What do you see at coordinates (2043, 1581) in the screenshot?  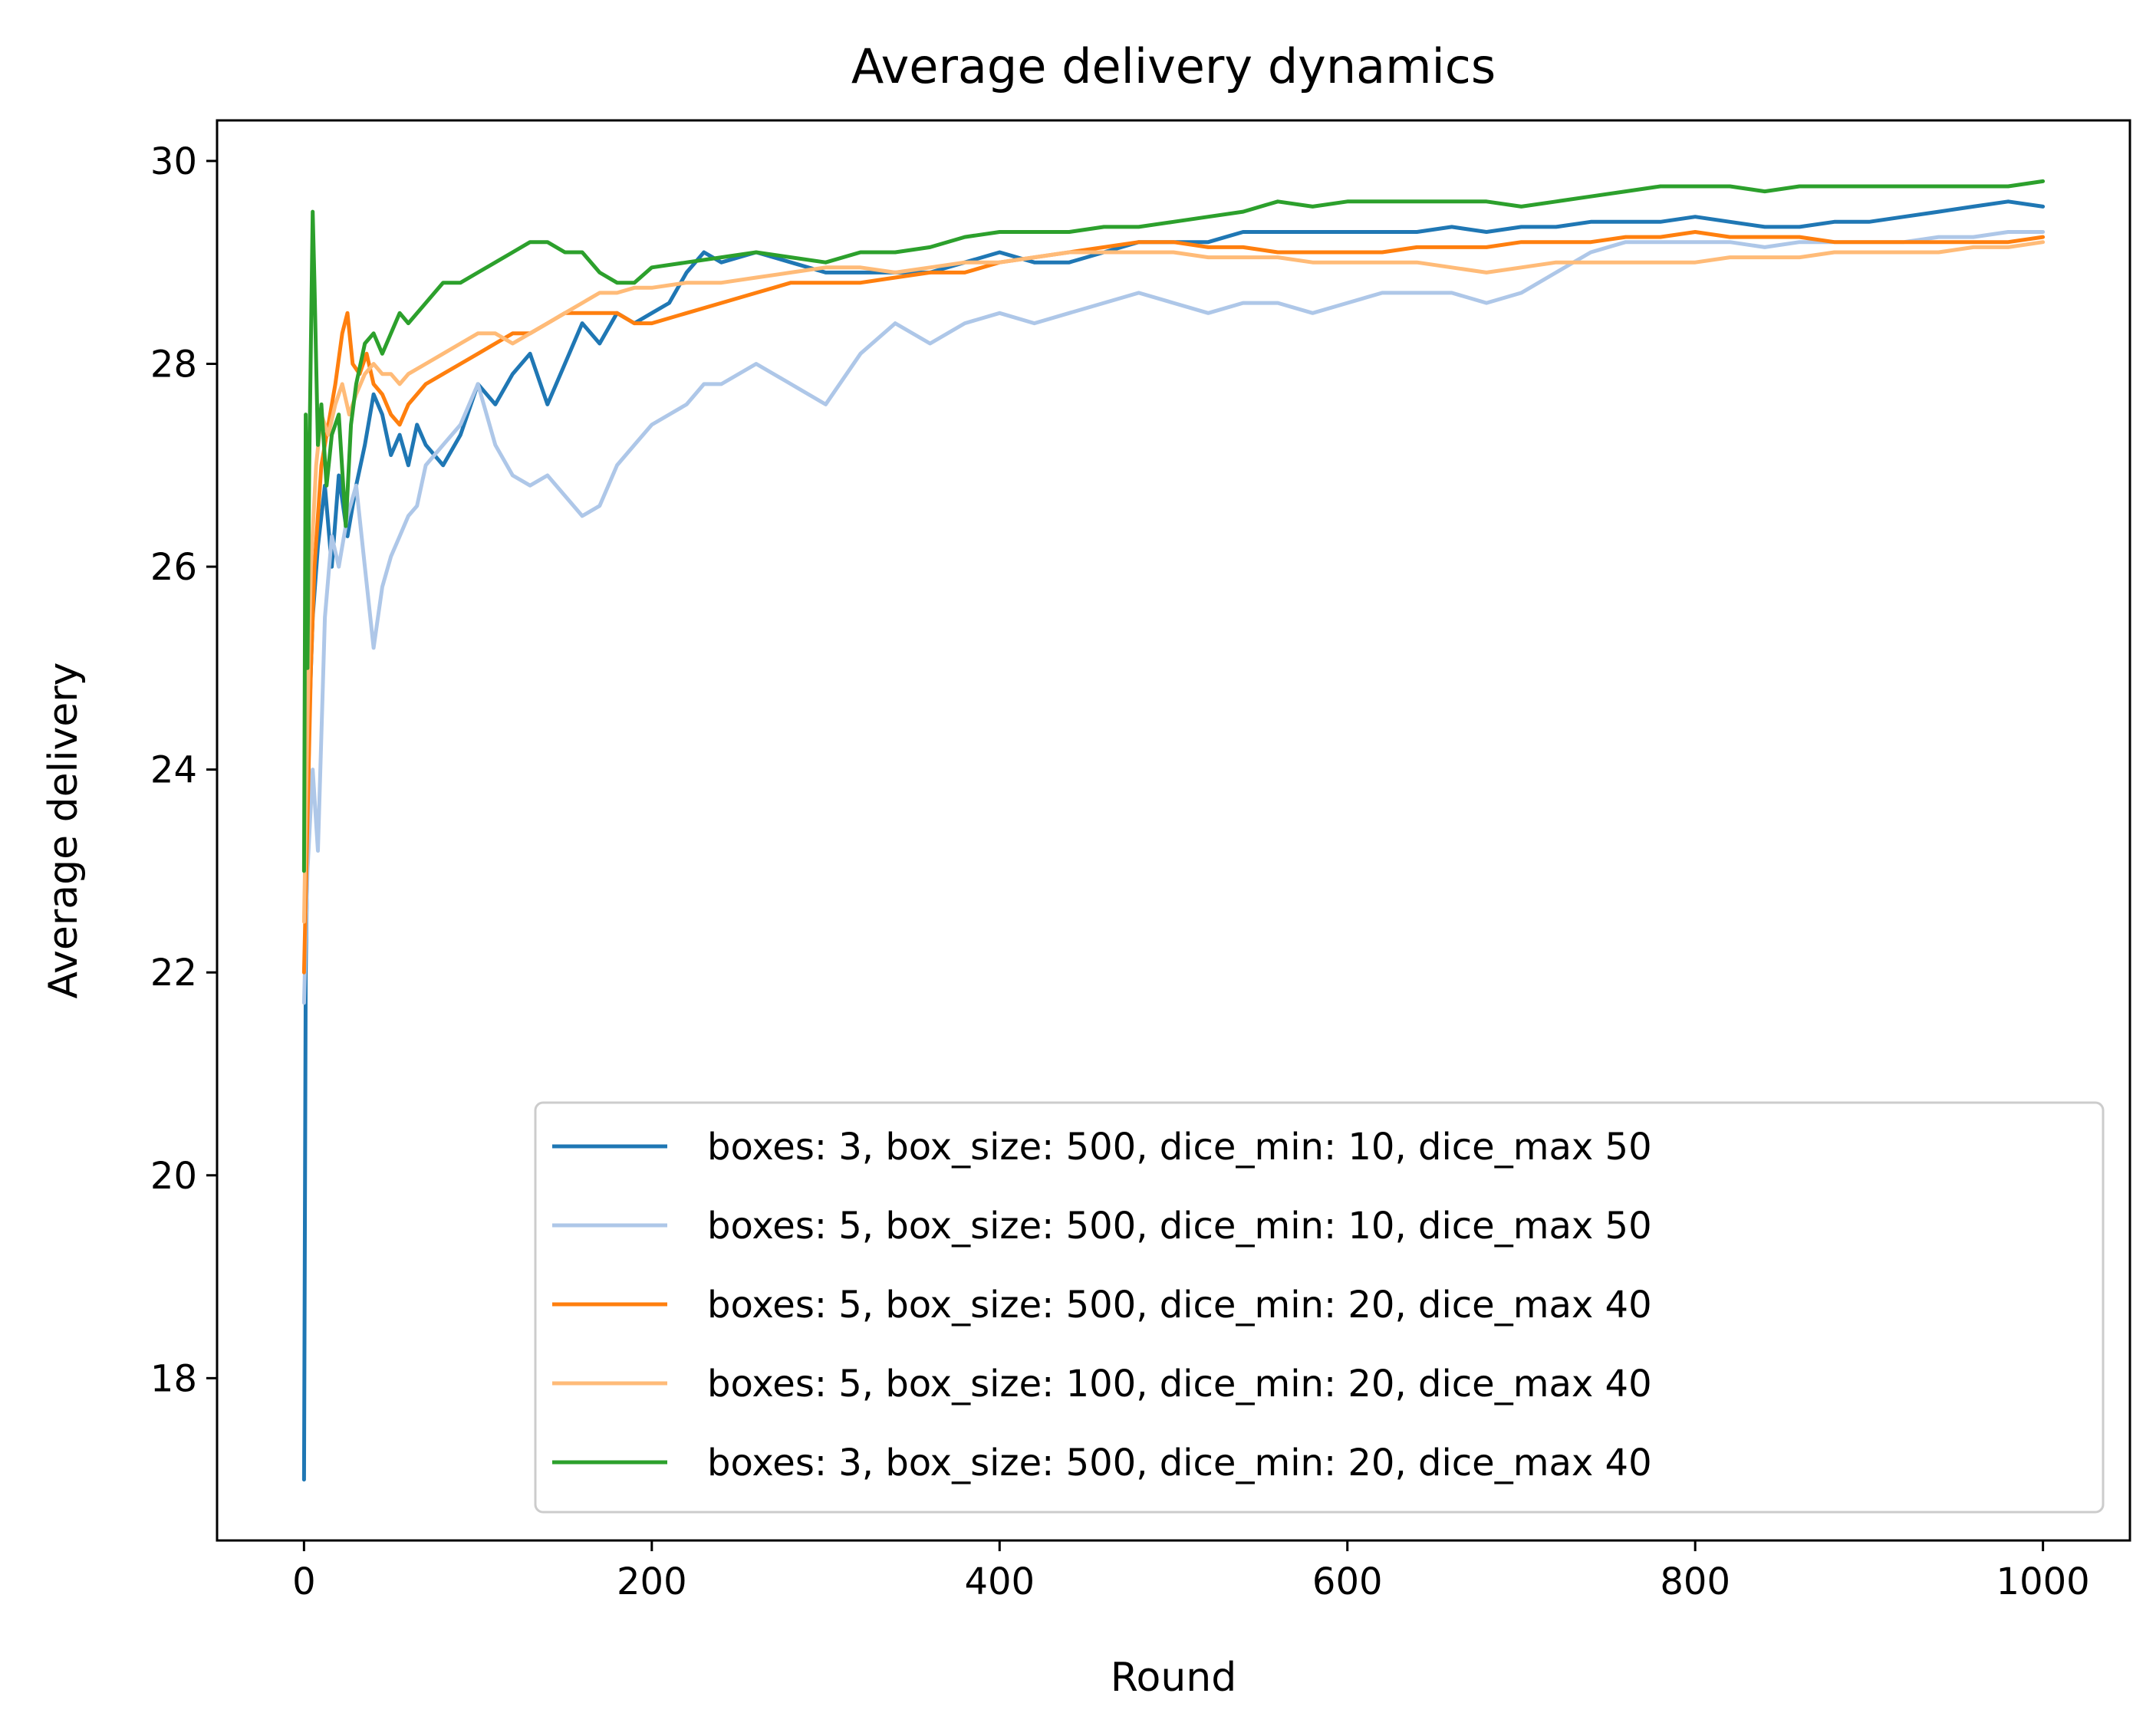 I see `x-tick-label: 1000` at bounding box center [2043, 1581].